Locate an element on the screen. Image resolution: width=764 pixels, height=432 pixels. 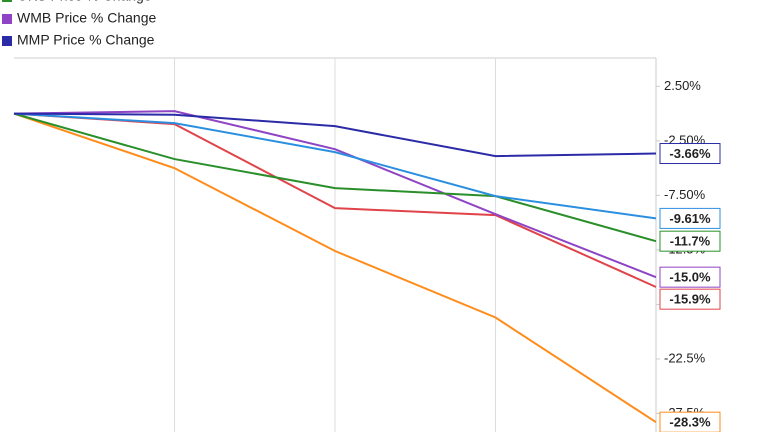
value-label: -9.61% is located at coordinates (690, 218).